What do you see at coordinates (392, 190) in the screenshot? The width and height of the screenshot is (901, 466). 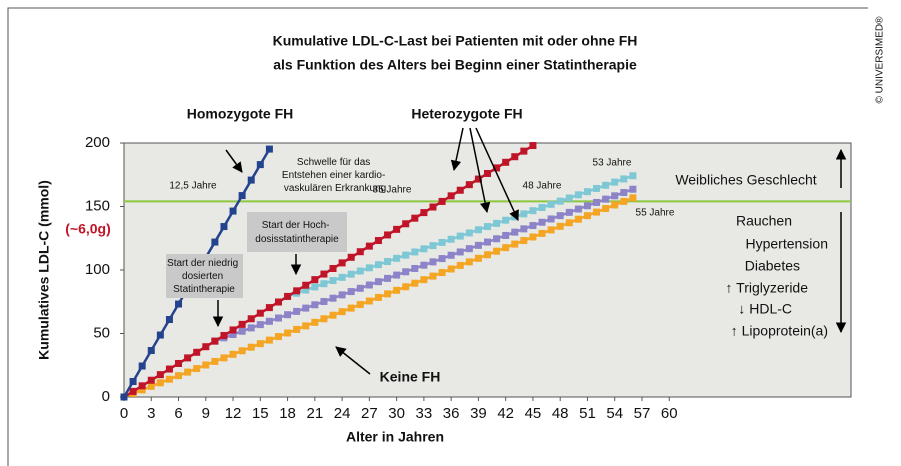 I see `annotation: 35 Jahre` at bounding box center [392, 190].